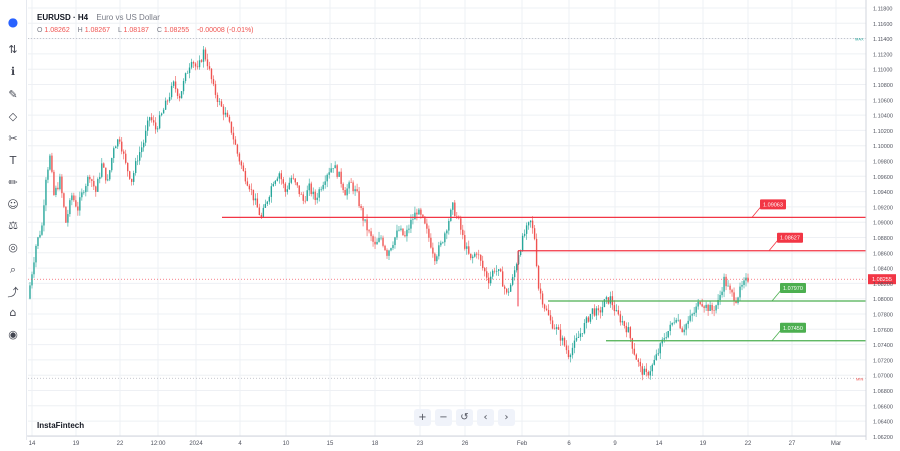 This screenshot has height=451, width=900. Describe the element at coordinates (13, 116) in the screenshot. I see `prediction-icon: ◇` at that location.